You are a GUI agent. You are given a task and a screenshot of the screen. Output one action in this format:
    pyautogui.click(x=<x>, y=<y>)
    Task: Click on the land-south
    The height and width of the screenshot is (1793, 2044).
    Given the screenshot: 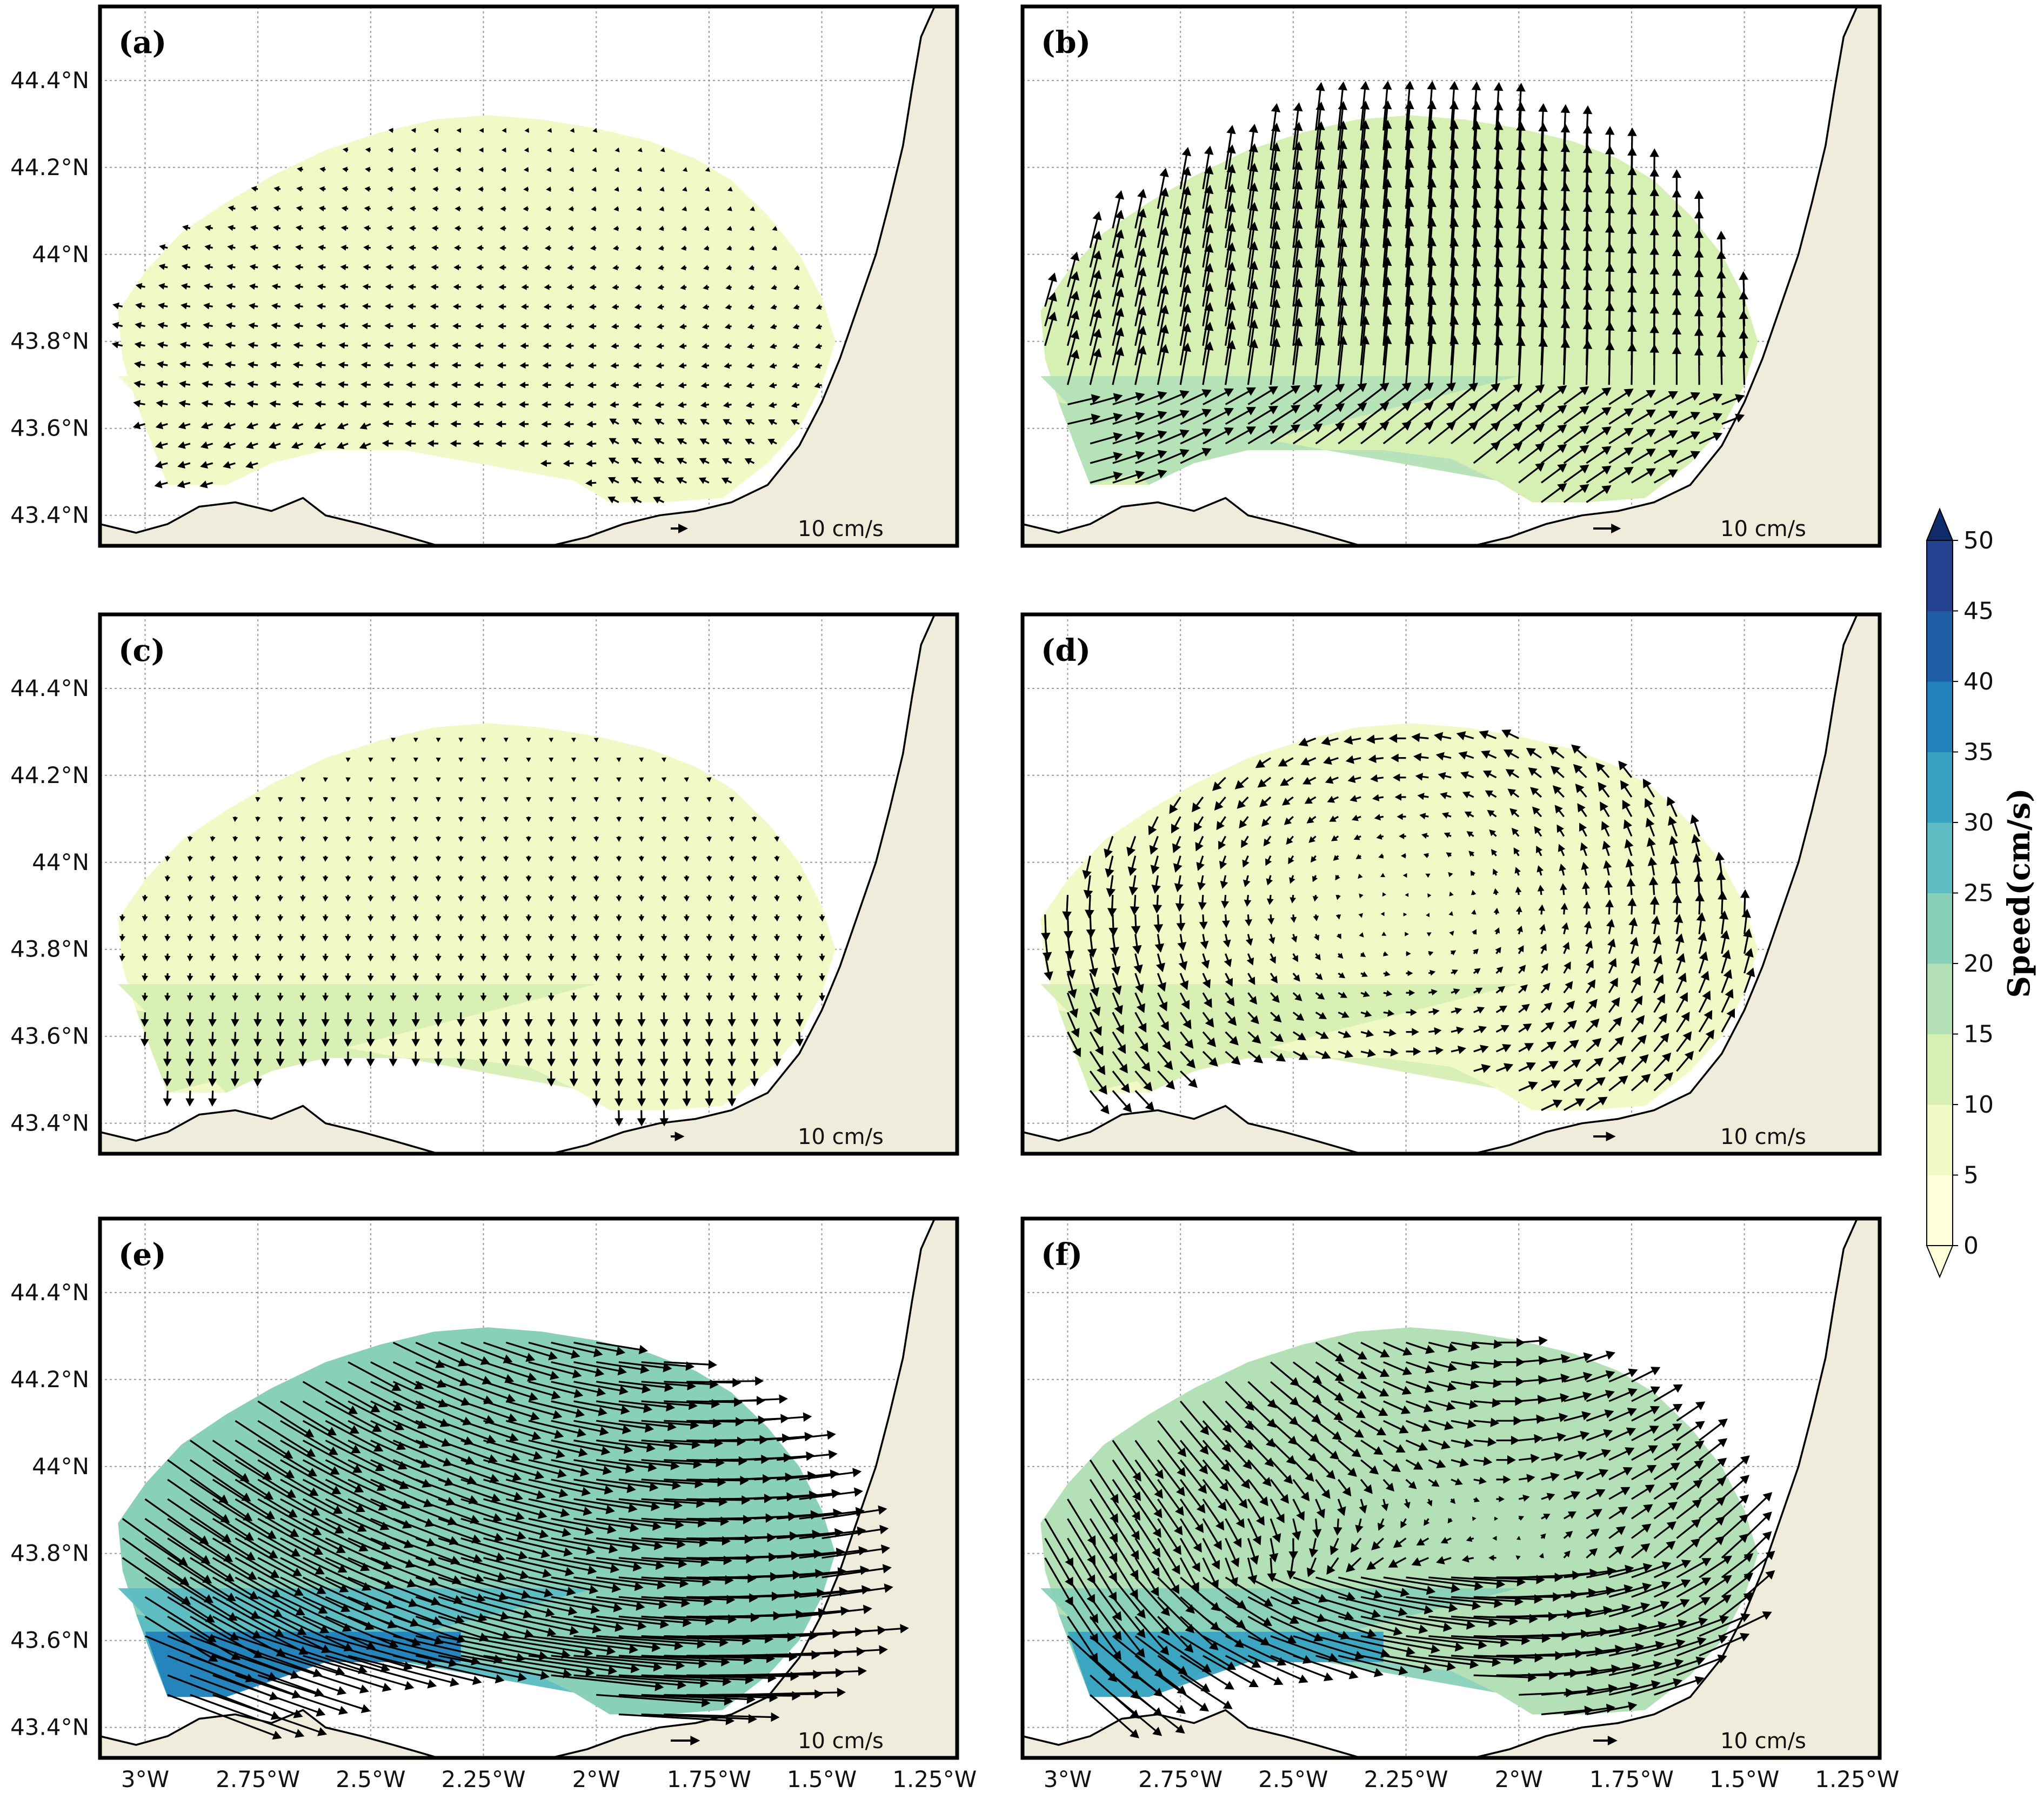 What is the action you would take?
    pyautogui.click(x=1214, y=522)
    